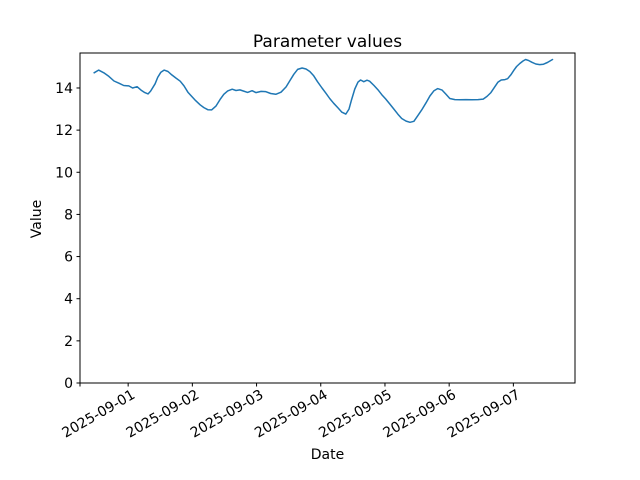 The image size is (640, 480). What do you see at coordinates (327, 42) in the screenshot?
I see `chart-title: Parameter values` at bounding box center [327, 42].